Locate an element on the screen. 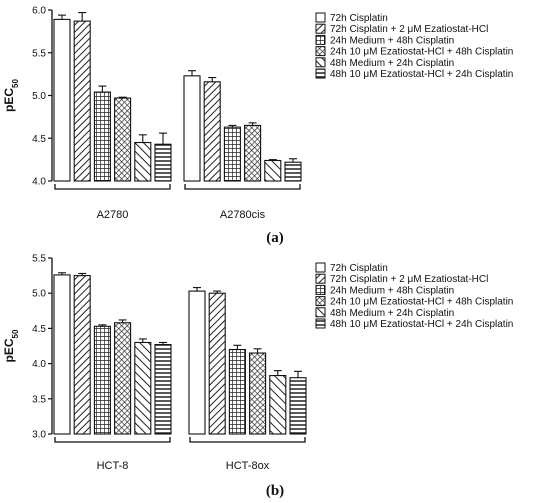  category-label: HCT-8ox is located at coordinates (248, 466).